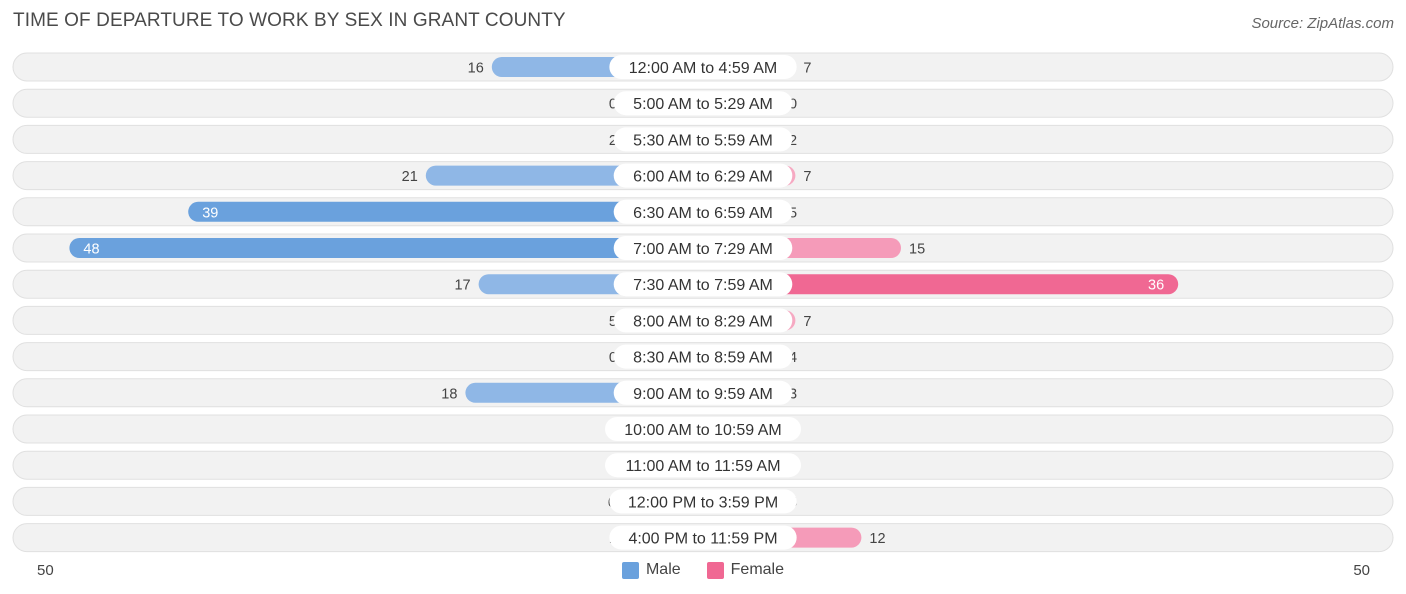  Describe the element at coordinates (449, 394) in the screenshot. I see `male-value-label: 18` at that location.